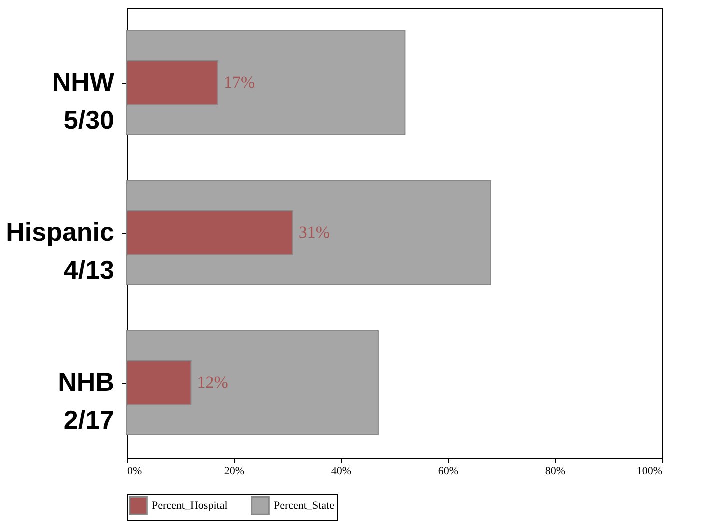 Image resolution: width=713 pixels, height=521 pixels. Describe the element at coordinates (314, 232) in the screenshot. I see `data-label: 31%` at that location.